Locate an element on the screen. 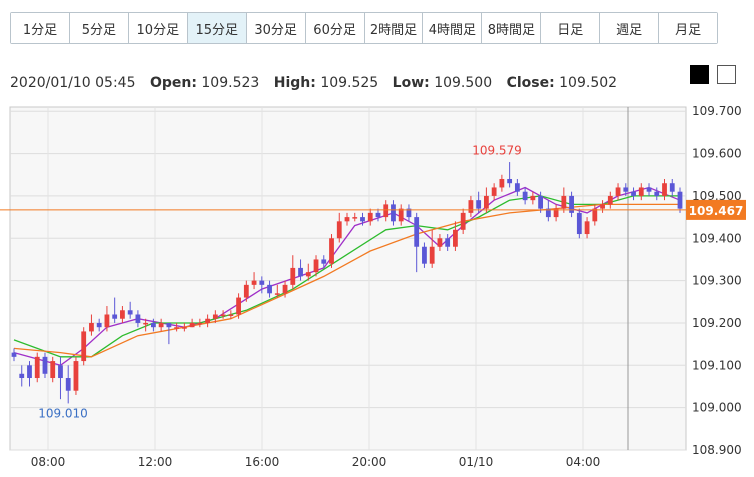 The width and height of the screenshot is (754, 477). tab-8: 8時間足 is located at coordinates (511, 28).